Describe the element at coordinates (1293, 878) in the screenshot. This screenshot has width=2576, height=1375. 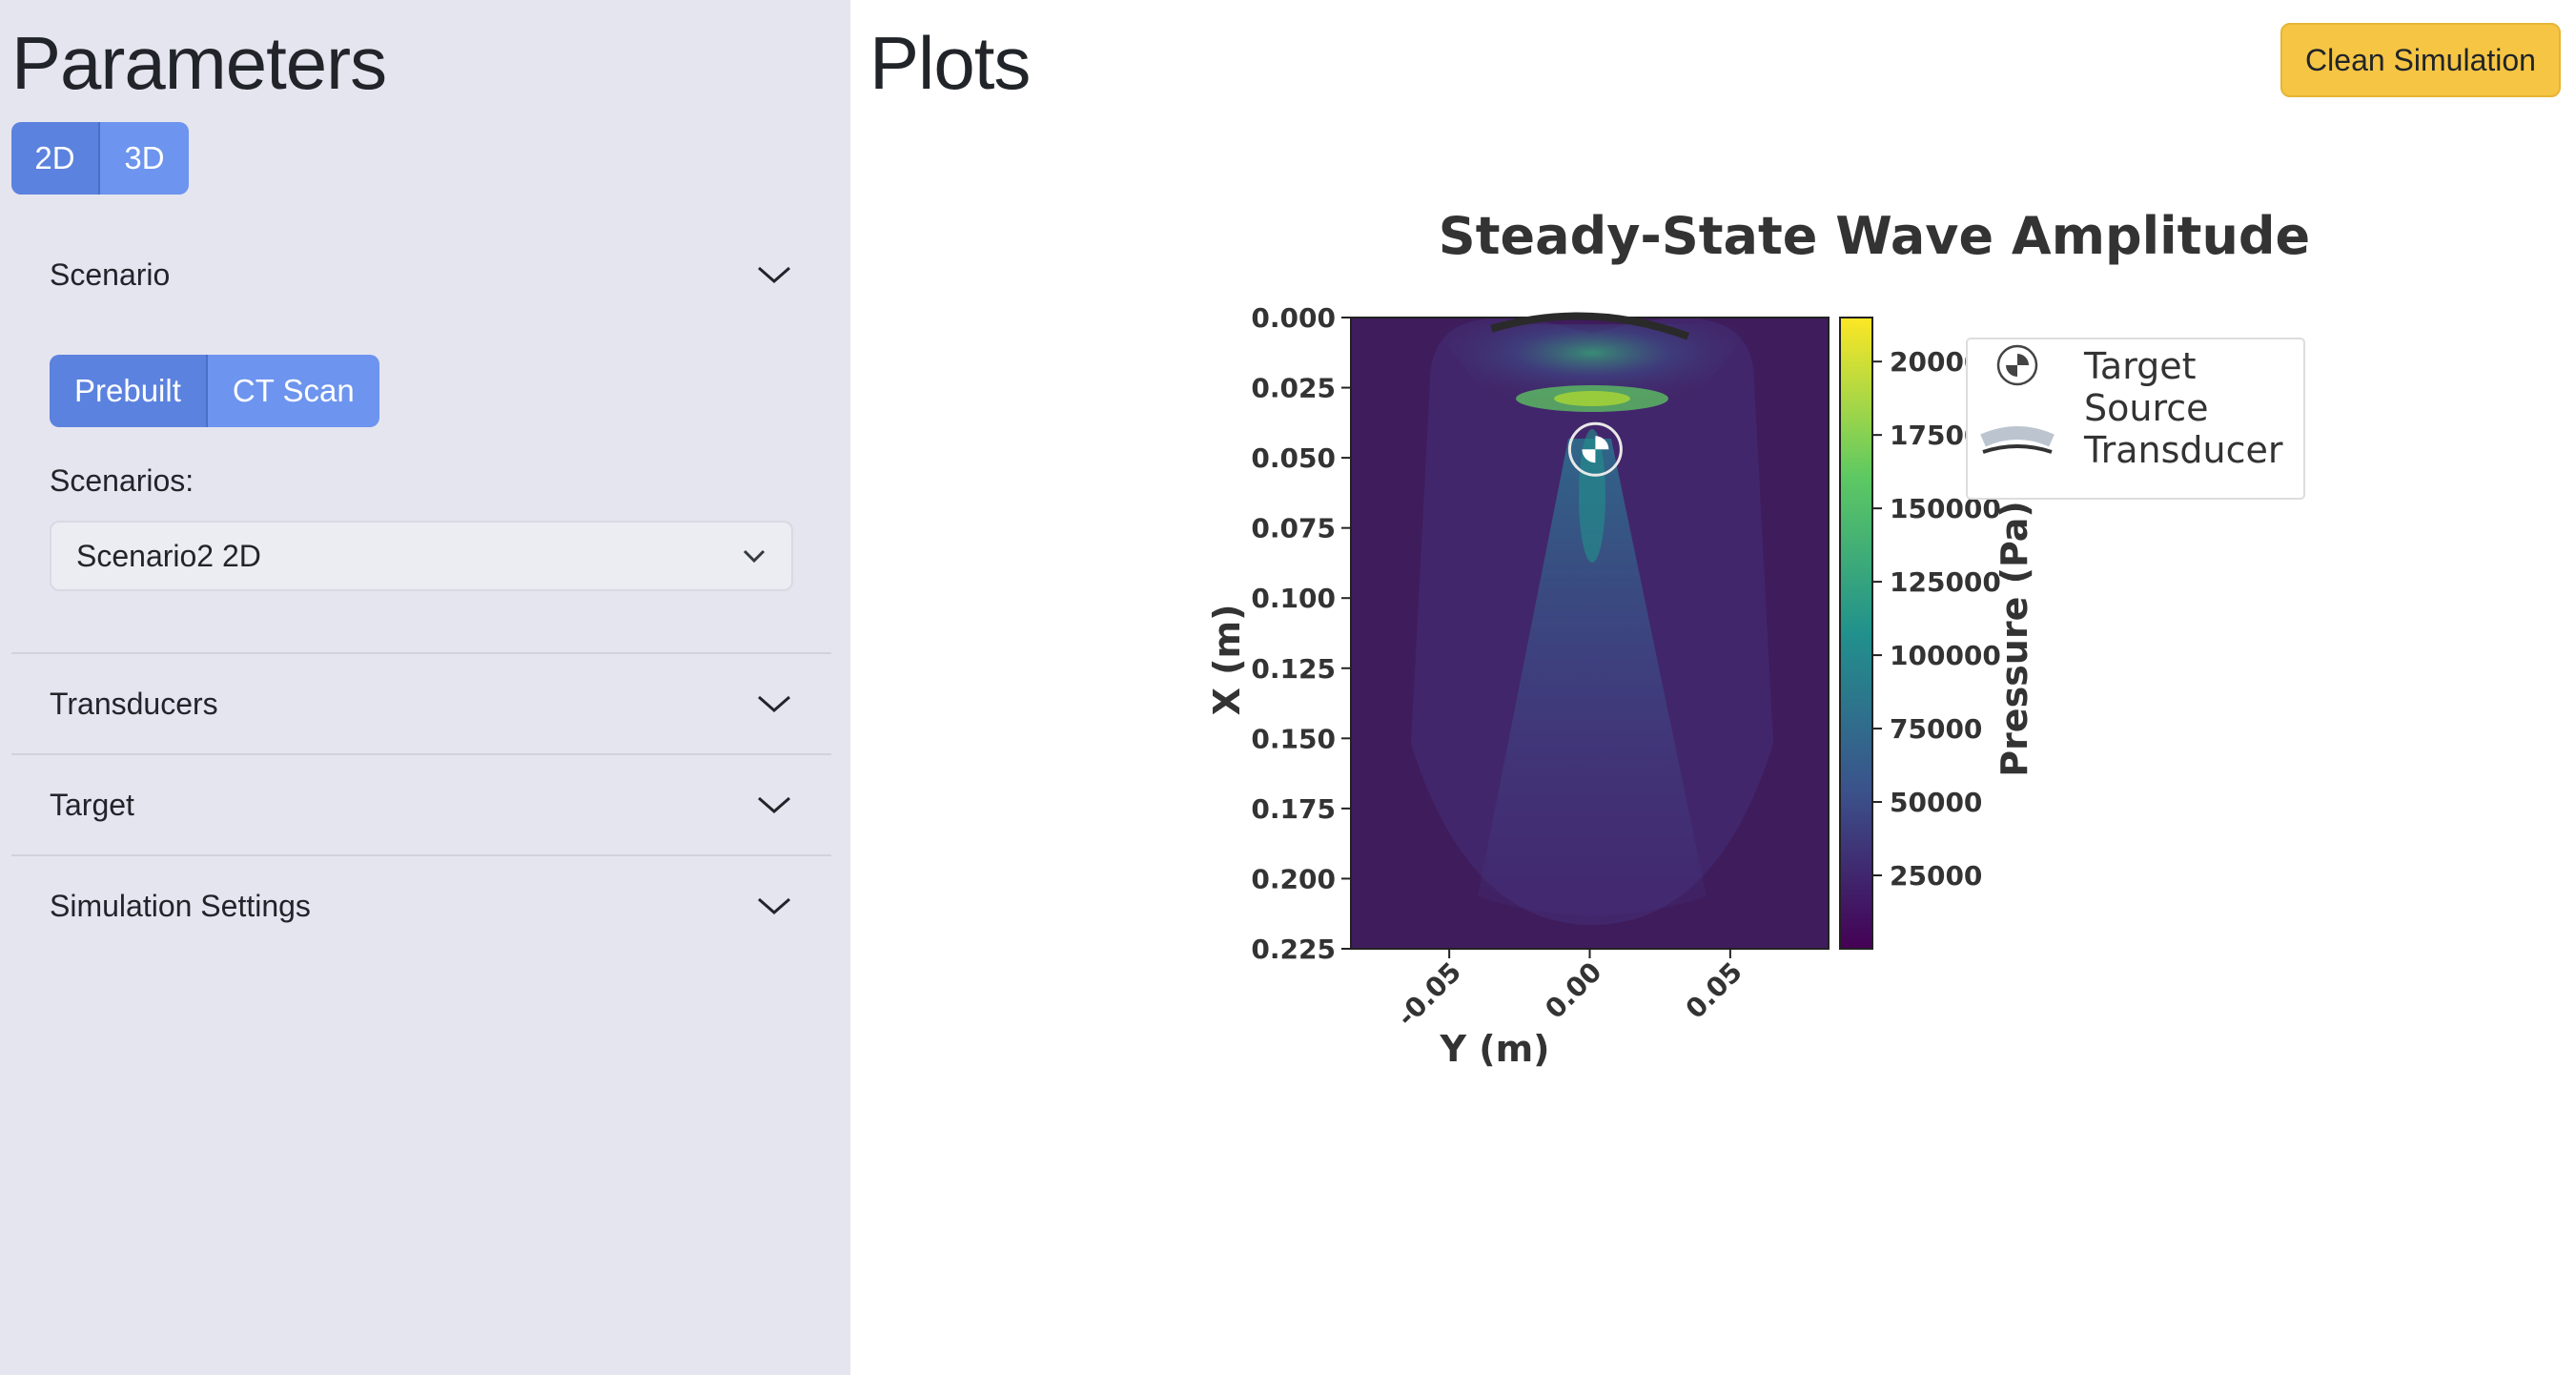
I see `y-tick-label: 0.200` at that location.